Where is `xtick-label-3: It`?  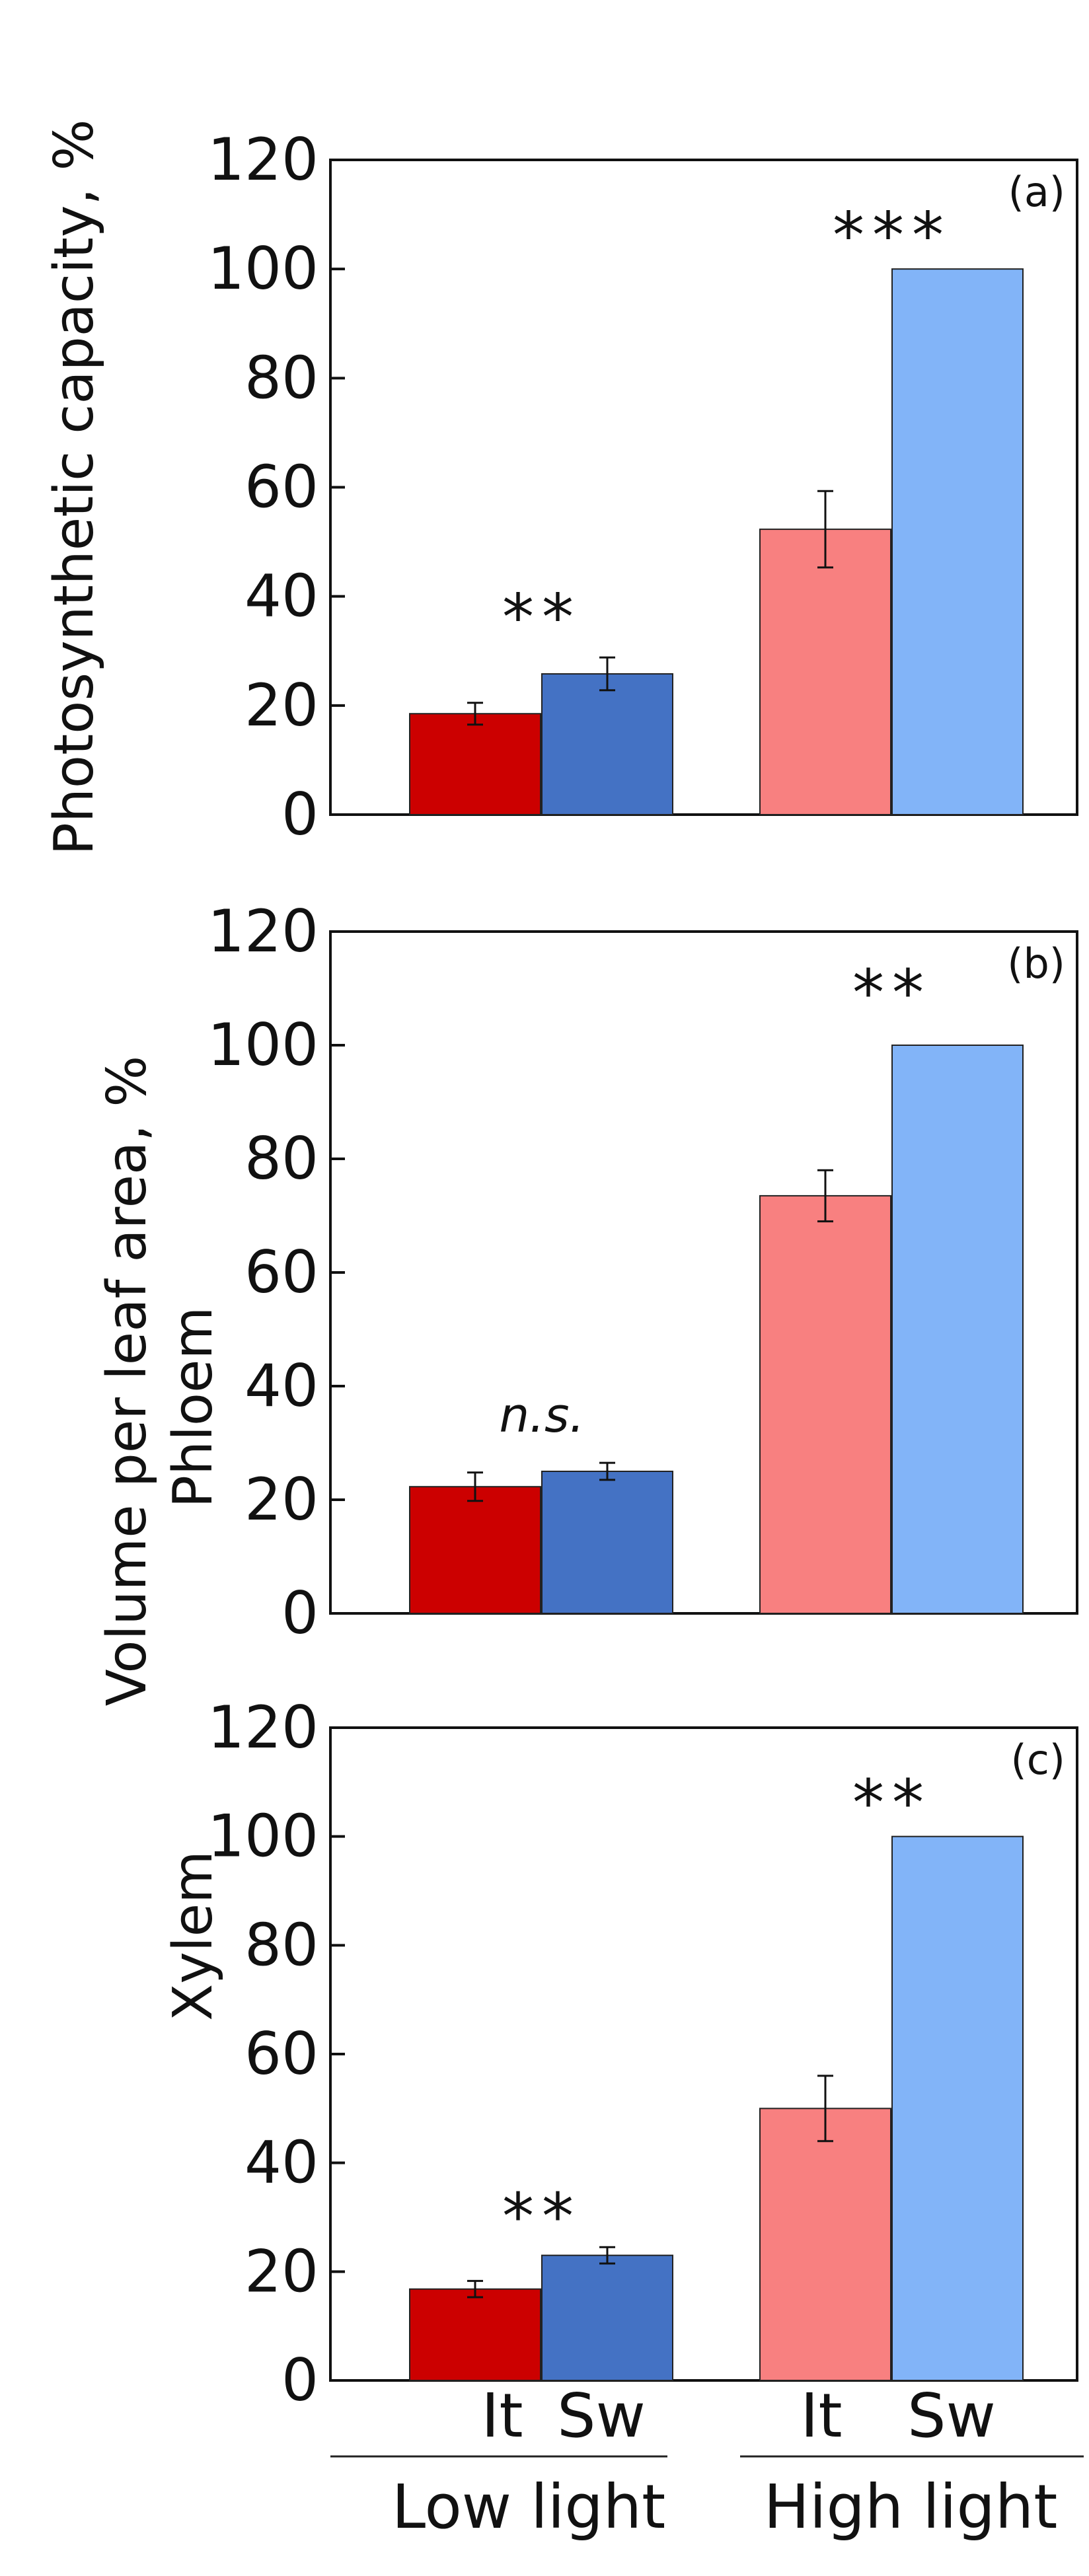
xtick-label-3: It is located at coordinates (821, 2415).